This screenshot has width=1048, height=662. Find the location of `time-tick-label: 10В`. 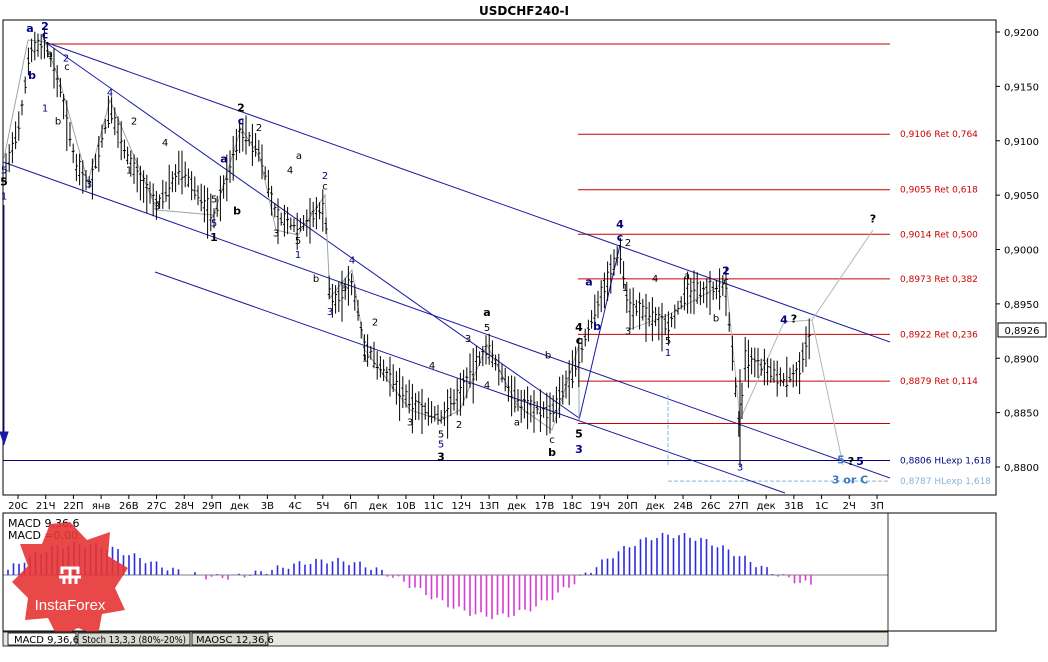

time-tick-label: 10В is located at coordinates (406, 506).